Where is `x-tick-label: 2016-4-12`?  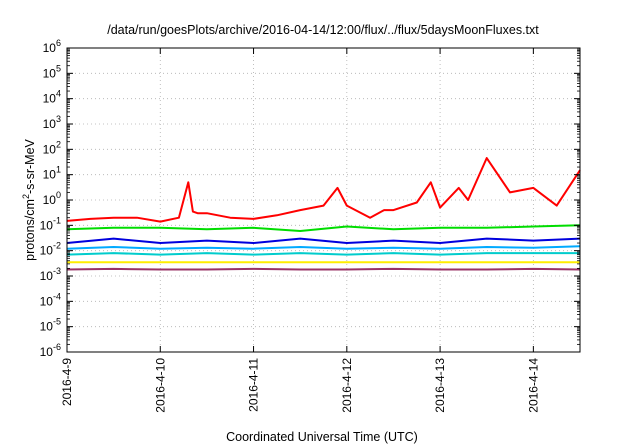
x-tick-label: 2016-4-12 is located at coordinates (347, 385).